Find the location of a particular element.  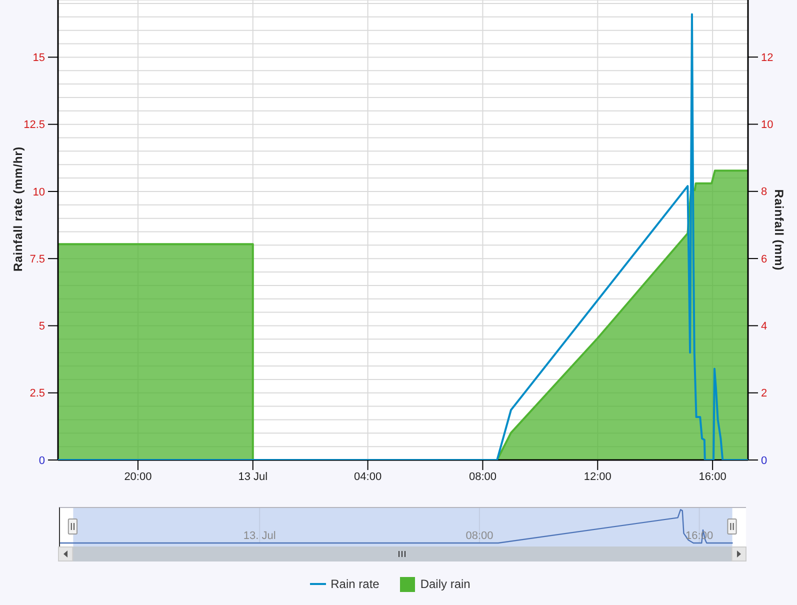

y2-tick-label: 12 is located at coordinates (767, 58).